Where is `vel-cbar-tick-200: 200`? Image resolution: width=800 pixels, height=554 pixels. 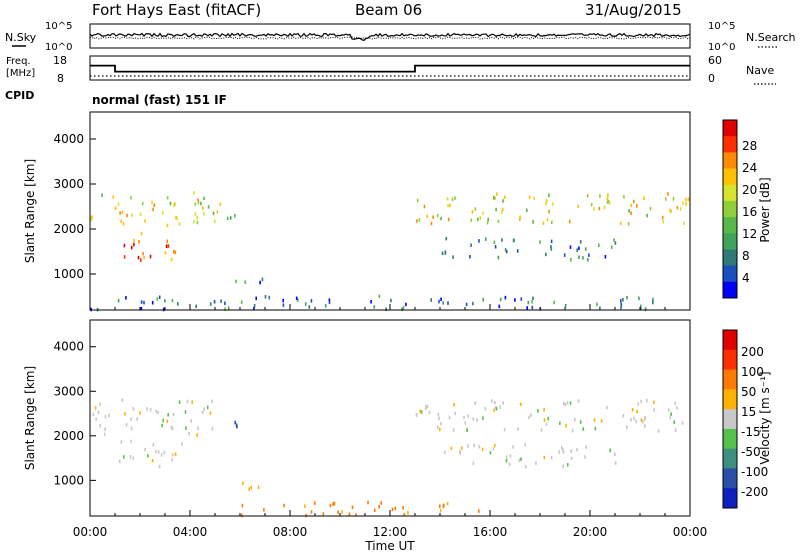
vel-cbar-tick-200: 200 is located at coordinates (752, 352).